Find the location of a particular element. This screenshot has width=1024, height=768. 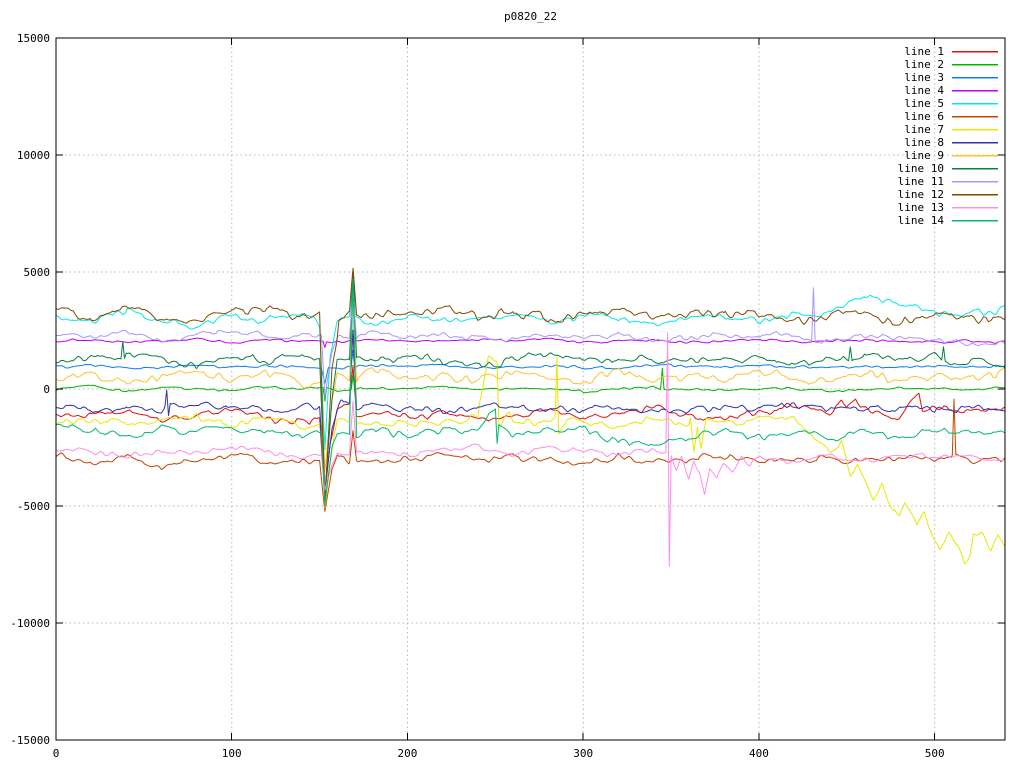

y-tick-label: 15000 is located at coordinates (33, 38).